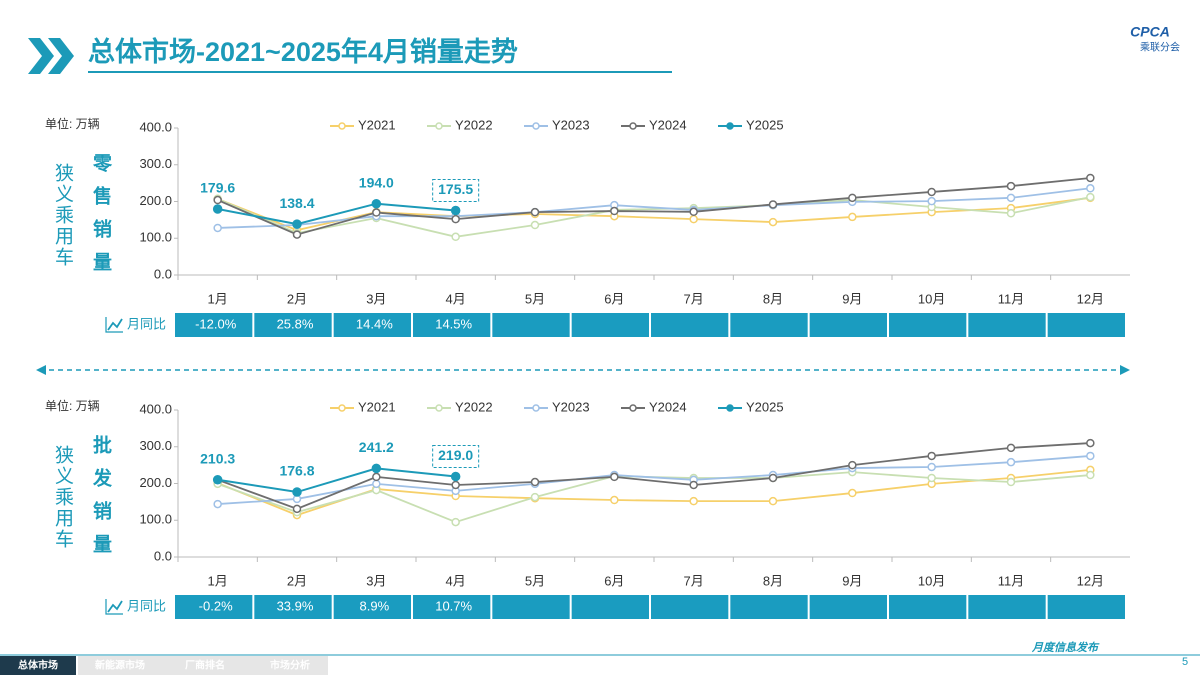  I want to click on footer-tab: 新能源市场, so click(120, 665).